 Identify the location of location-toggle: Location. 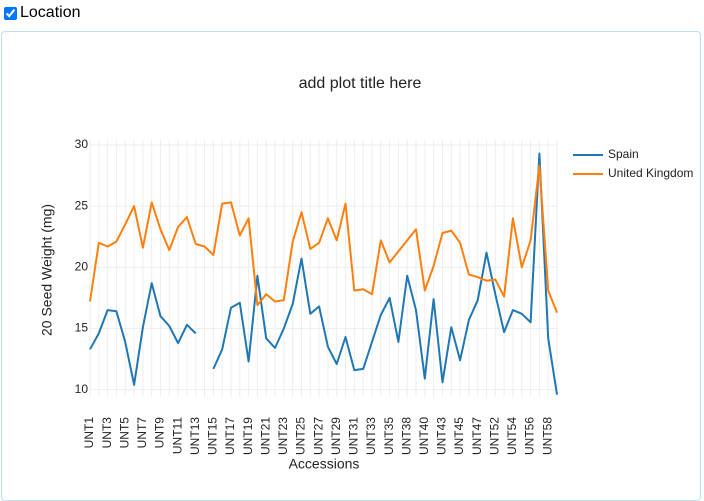
(42, 13).